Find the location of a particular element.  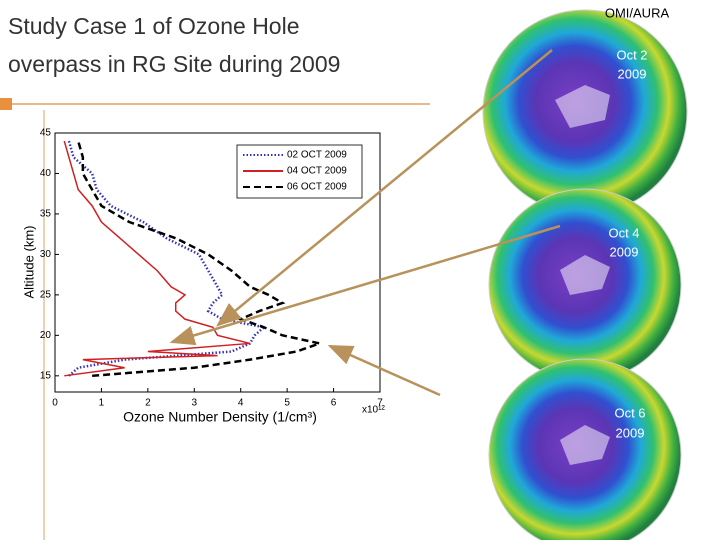

legend-label: 06 OCT 2009 is located at coordinates (317, 187).